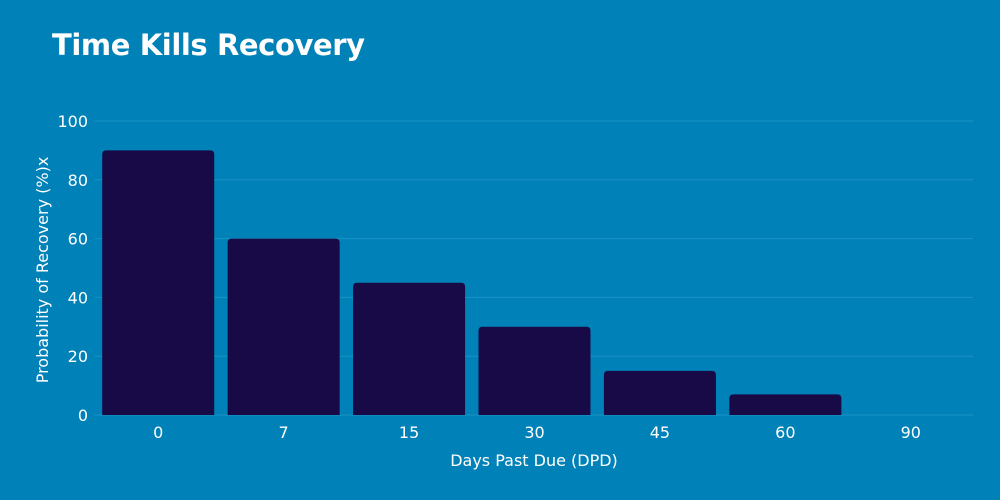 The image size is (1000, 500). Describe the element at coordinates (78, 297) in the screenshot. I see `y-tick-label: 40` at that location.